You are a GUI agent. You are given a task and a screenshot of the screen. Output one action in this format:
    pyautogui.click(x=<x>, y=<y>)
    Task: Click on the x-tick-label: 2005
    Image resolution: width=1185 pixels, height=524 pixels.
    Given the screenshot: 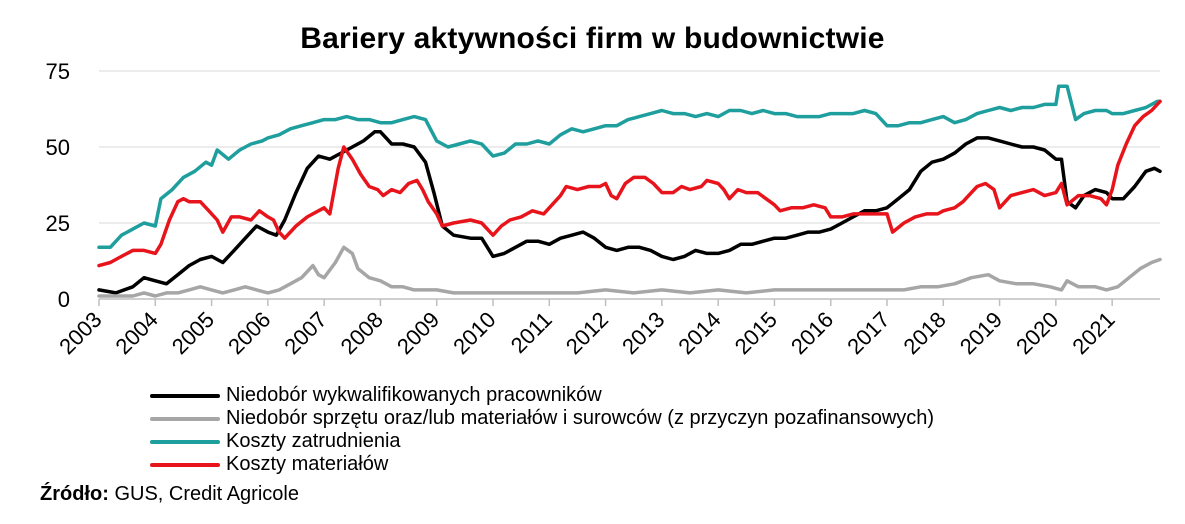 What is the action you would take?
    pyautogui.click(x=193, y=333)
    